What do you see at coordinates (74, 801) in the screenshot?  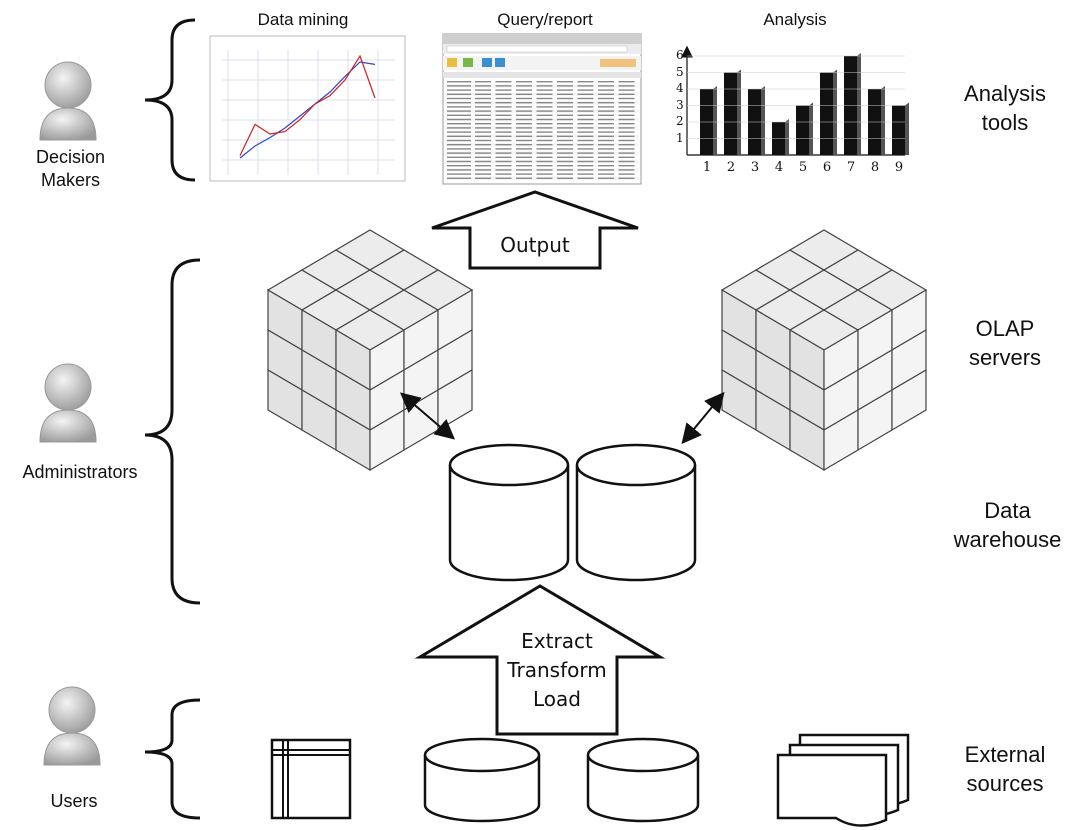 I see `users-label: Users` at bounding box center [74, 801].